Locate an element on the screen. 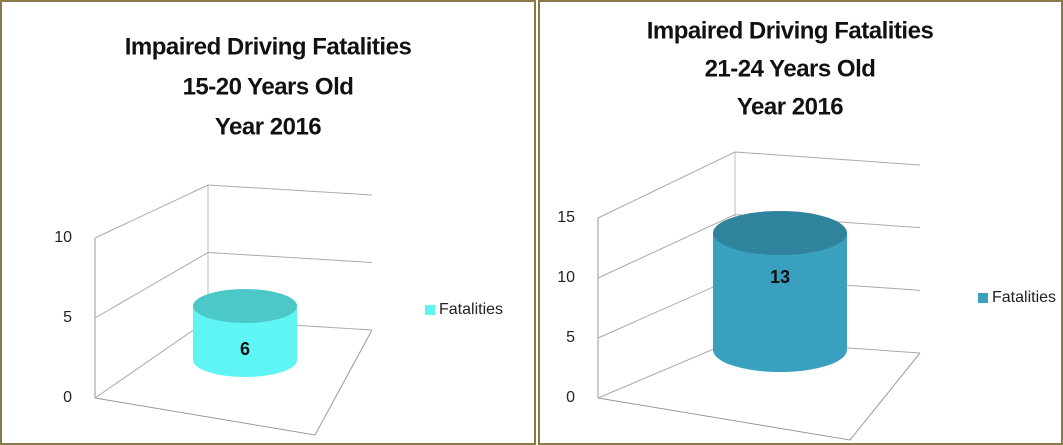  y-tick-label: 15 is located at coordinates (566, 217).